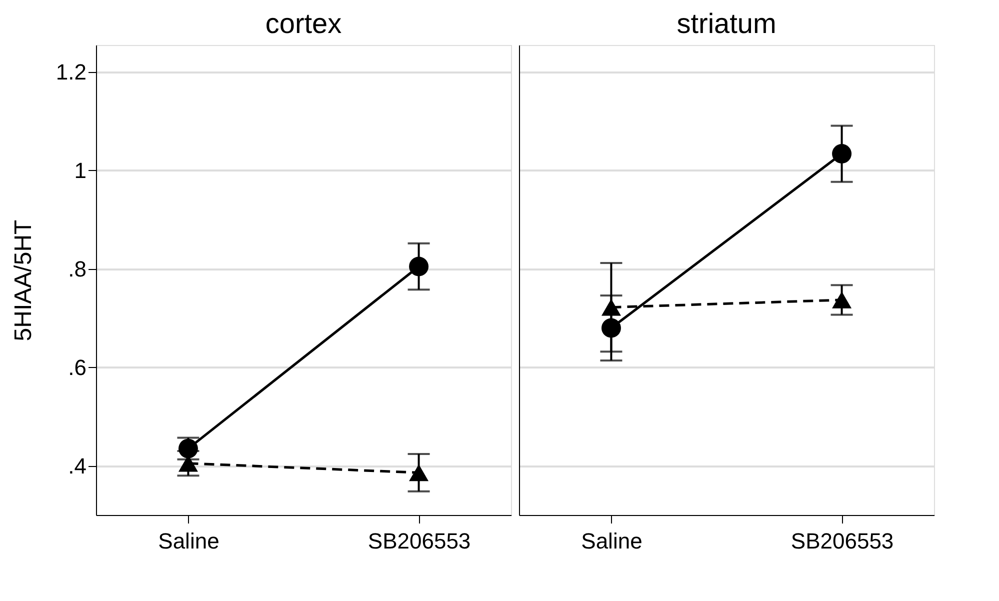 The width and height of the screenshot is (999, 601). I want to click on y-tick-label: 1, so click(80, 170).